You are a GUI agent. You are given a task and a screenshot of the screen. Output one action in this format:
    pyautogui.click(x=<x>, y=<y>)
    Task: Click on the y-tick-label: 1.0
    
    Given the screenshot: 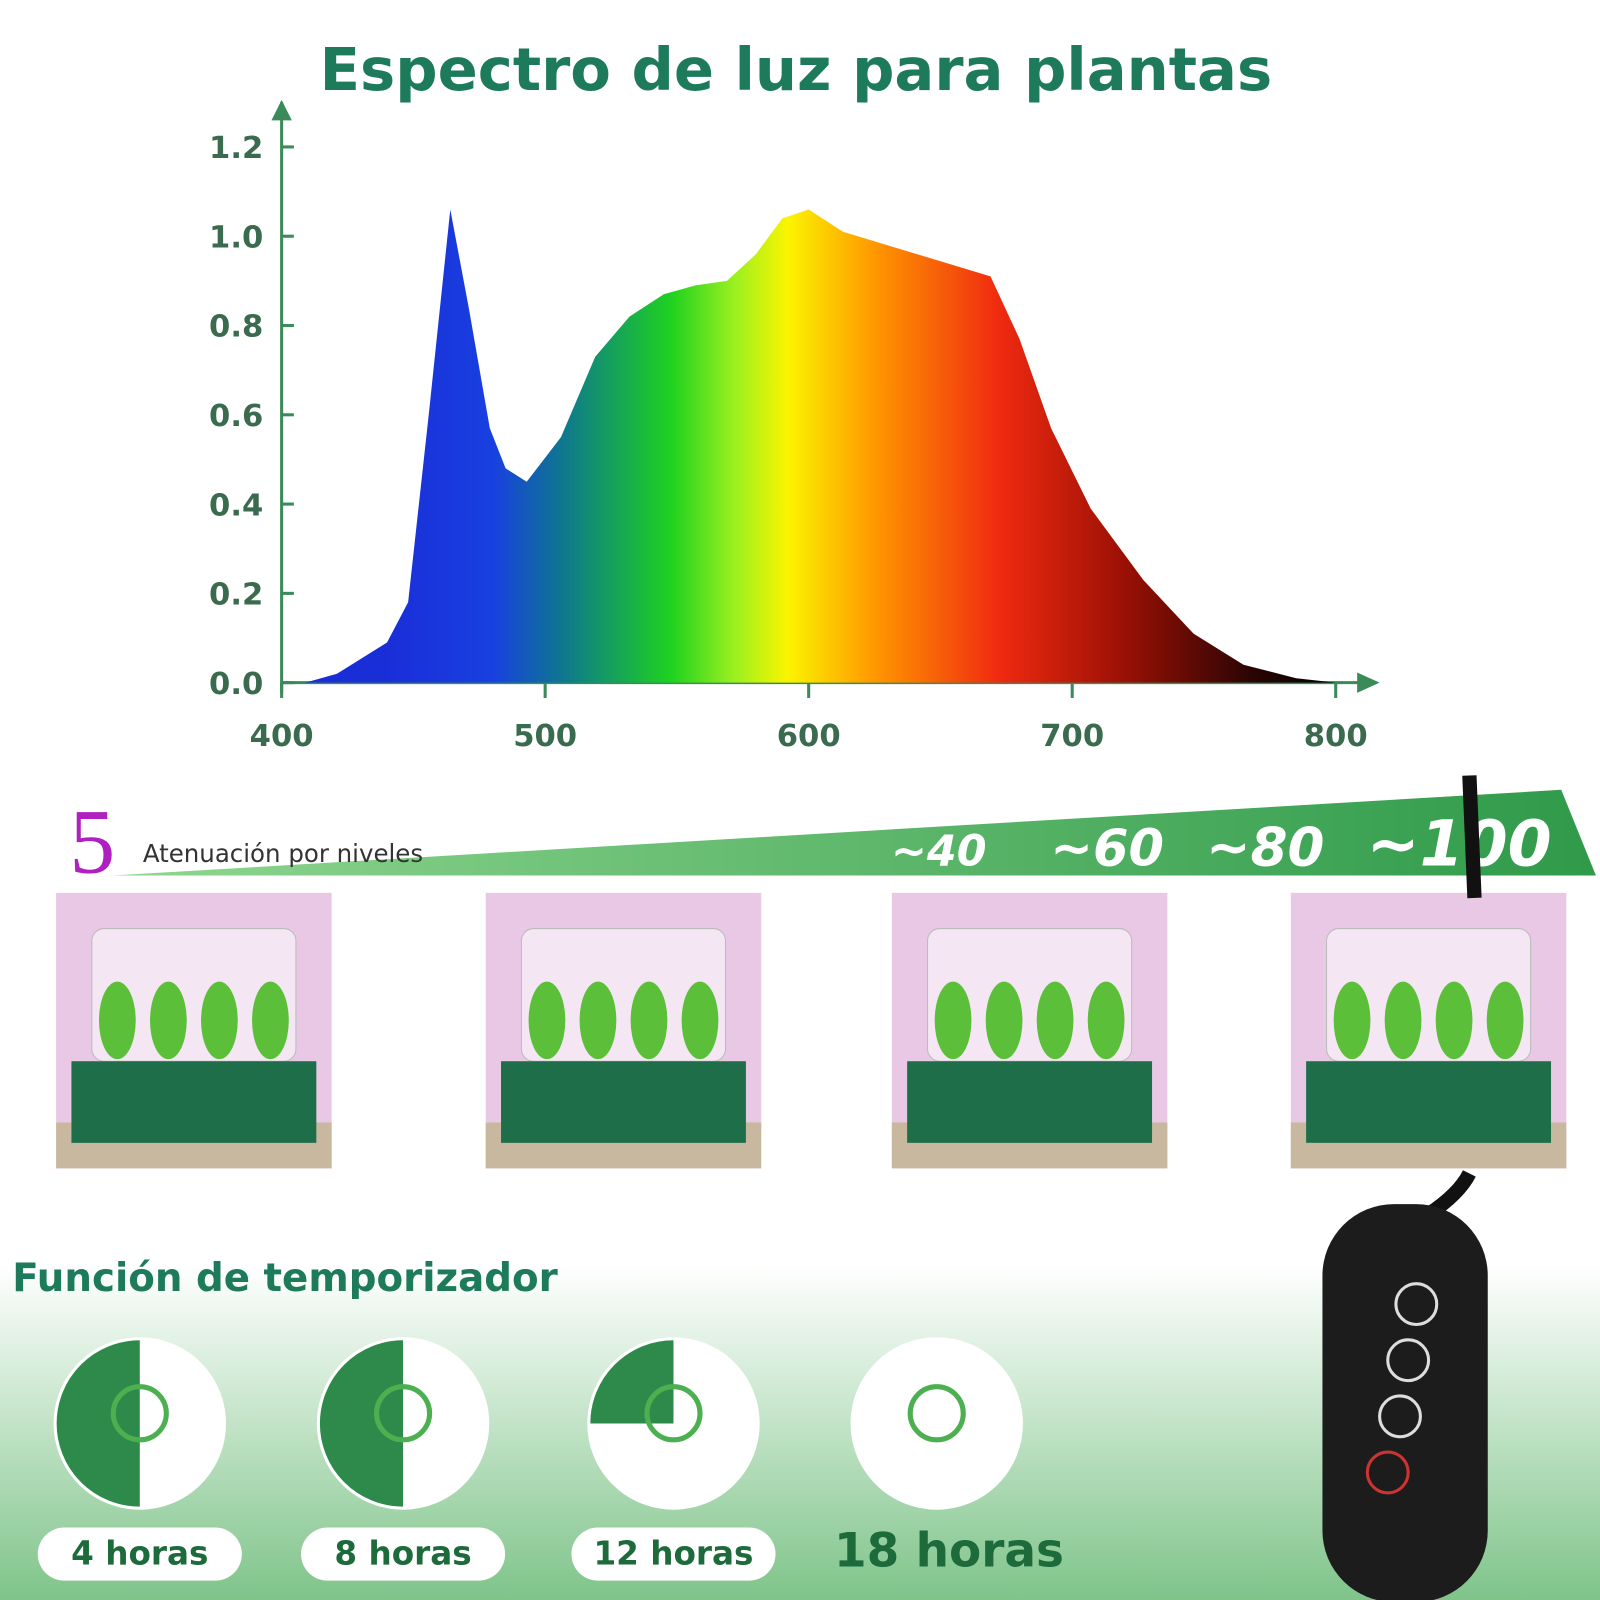 What is the action you would take?
    pyautogui.click(x=236, y=237)
    